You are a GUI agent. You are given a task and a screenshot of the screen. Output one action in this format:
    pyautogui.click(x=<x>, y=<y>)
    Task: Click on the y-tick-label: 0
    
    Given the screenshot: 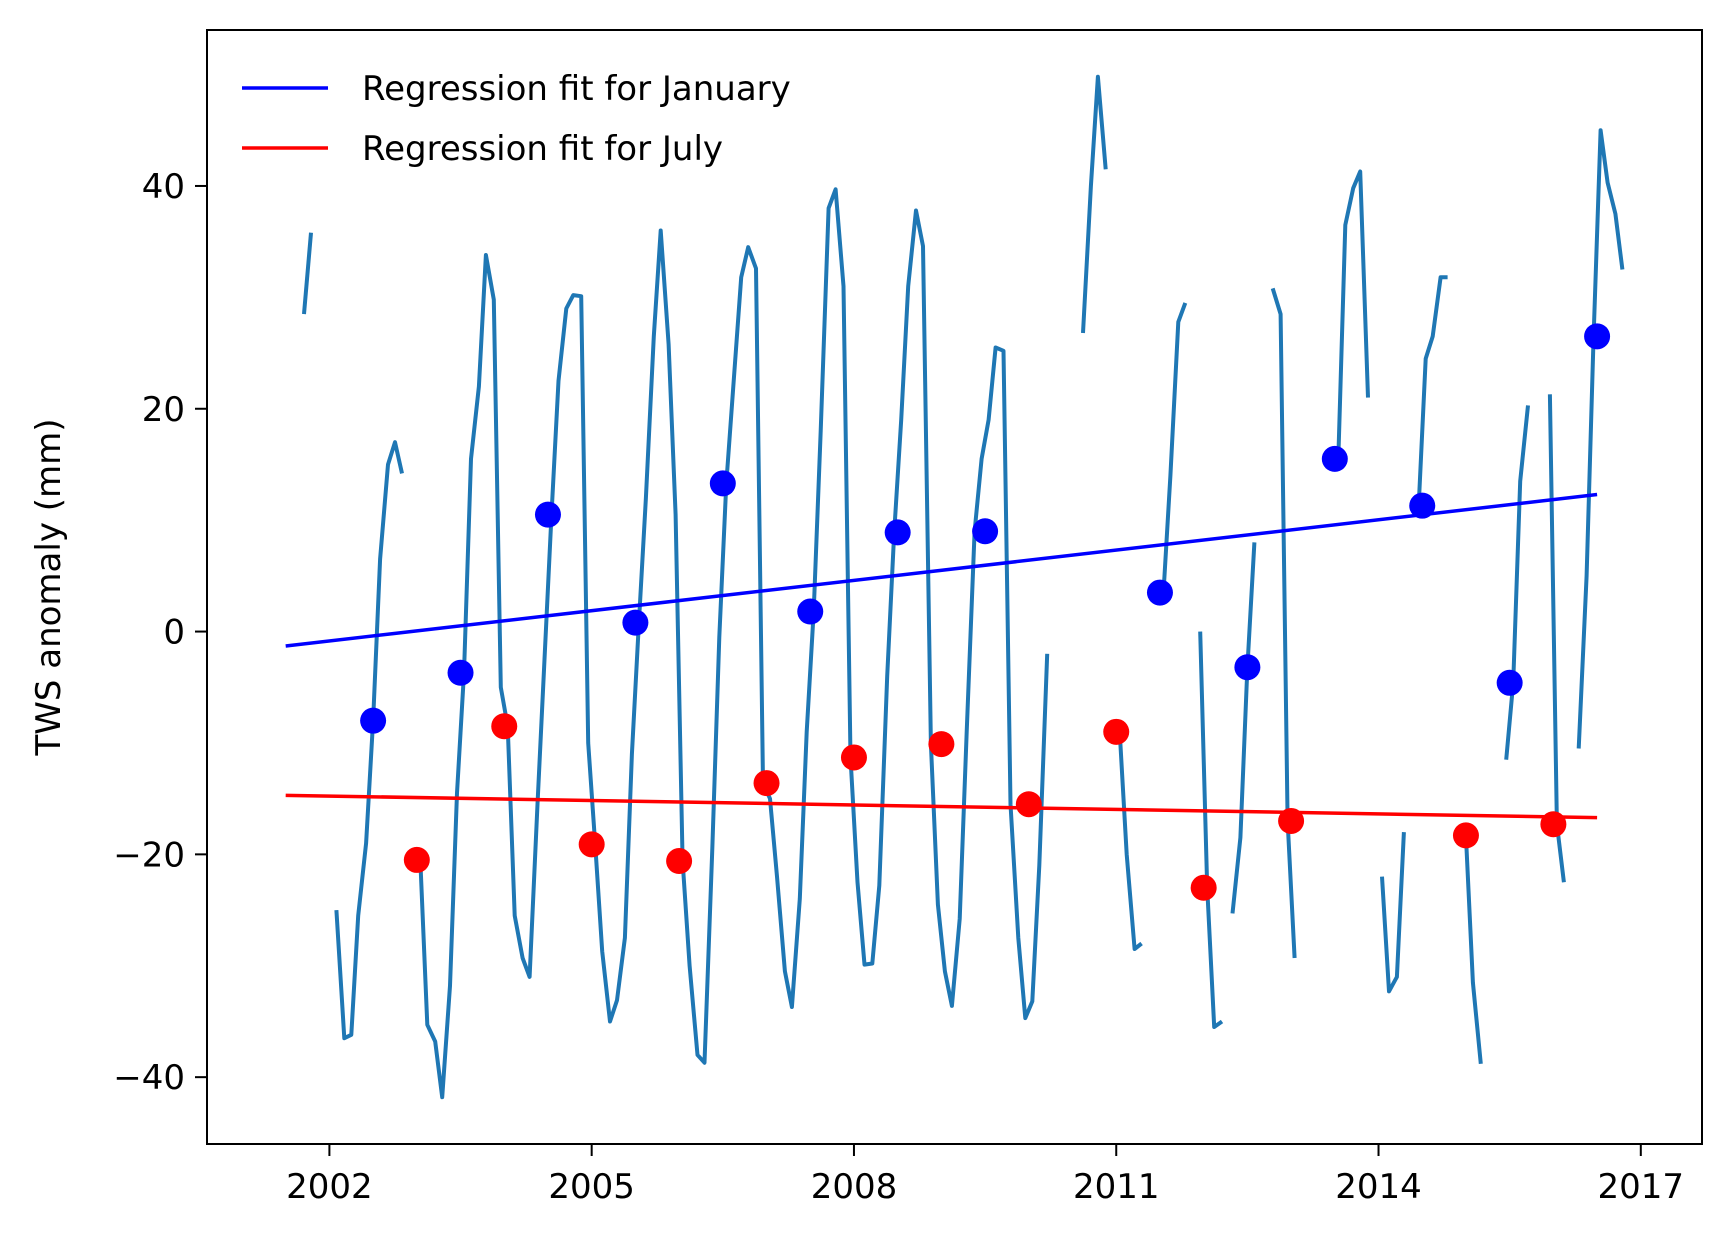 What is the action you would take?
    pyautogui.click(x=174, y=633)
    